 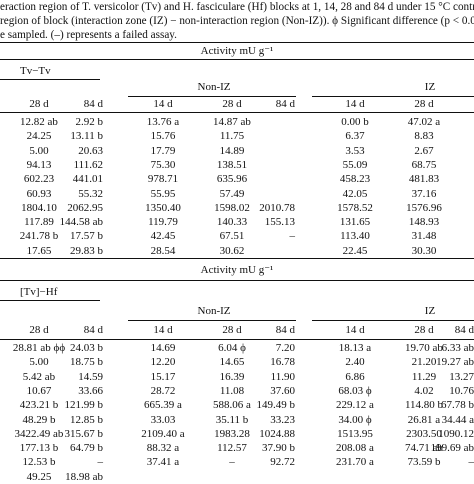 What do you see at coordinates (424, 179) in the screenshot?
I see `table-cell: 481.83` at bounding box center [424, 179].